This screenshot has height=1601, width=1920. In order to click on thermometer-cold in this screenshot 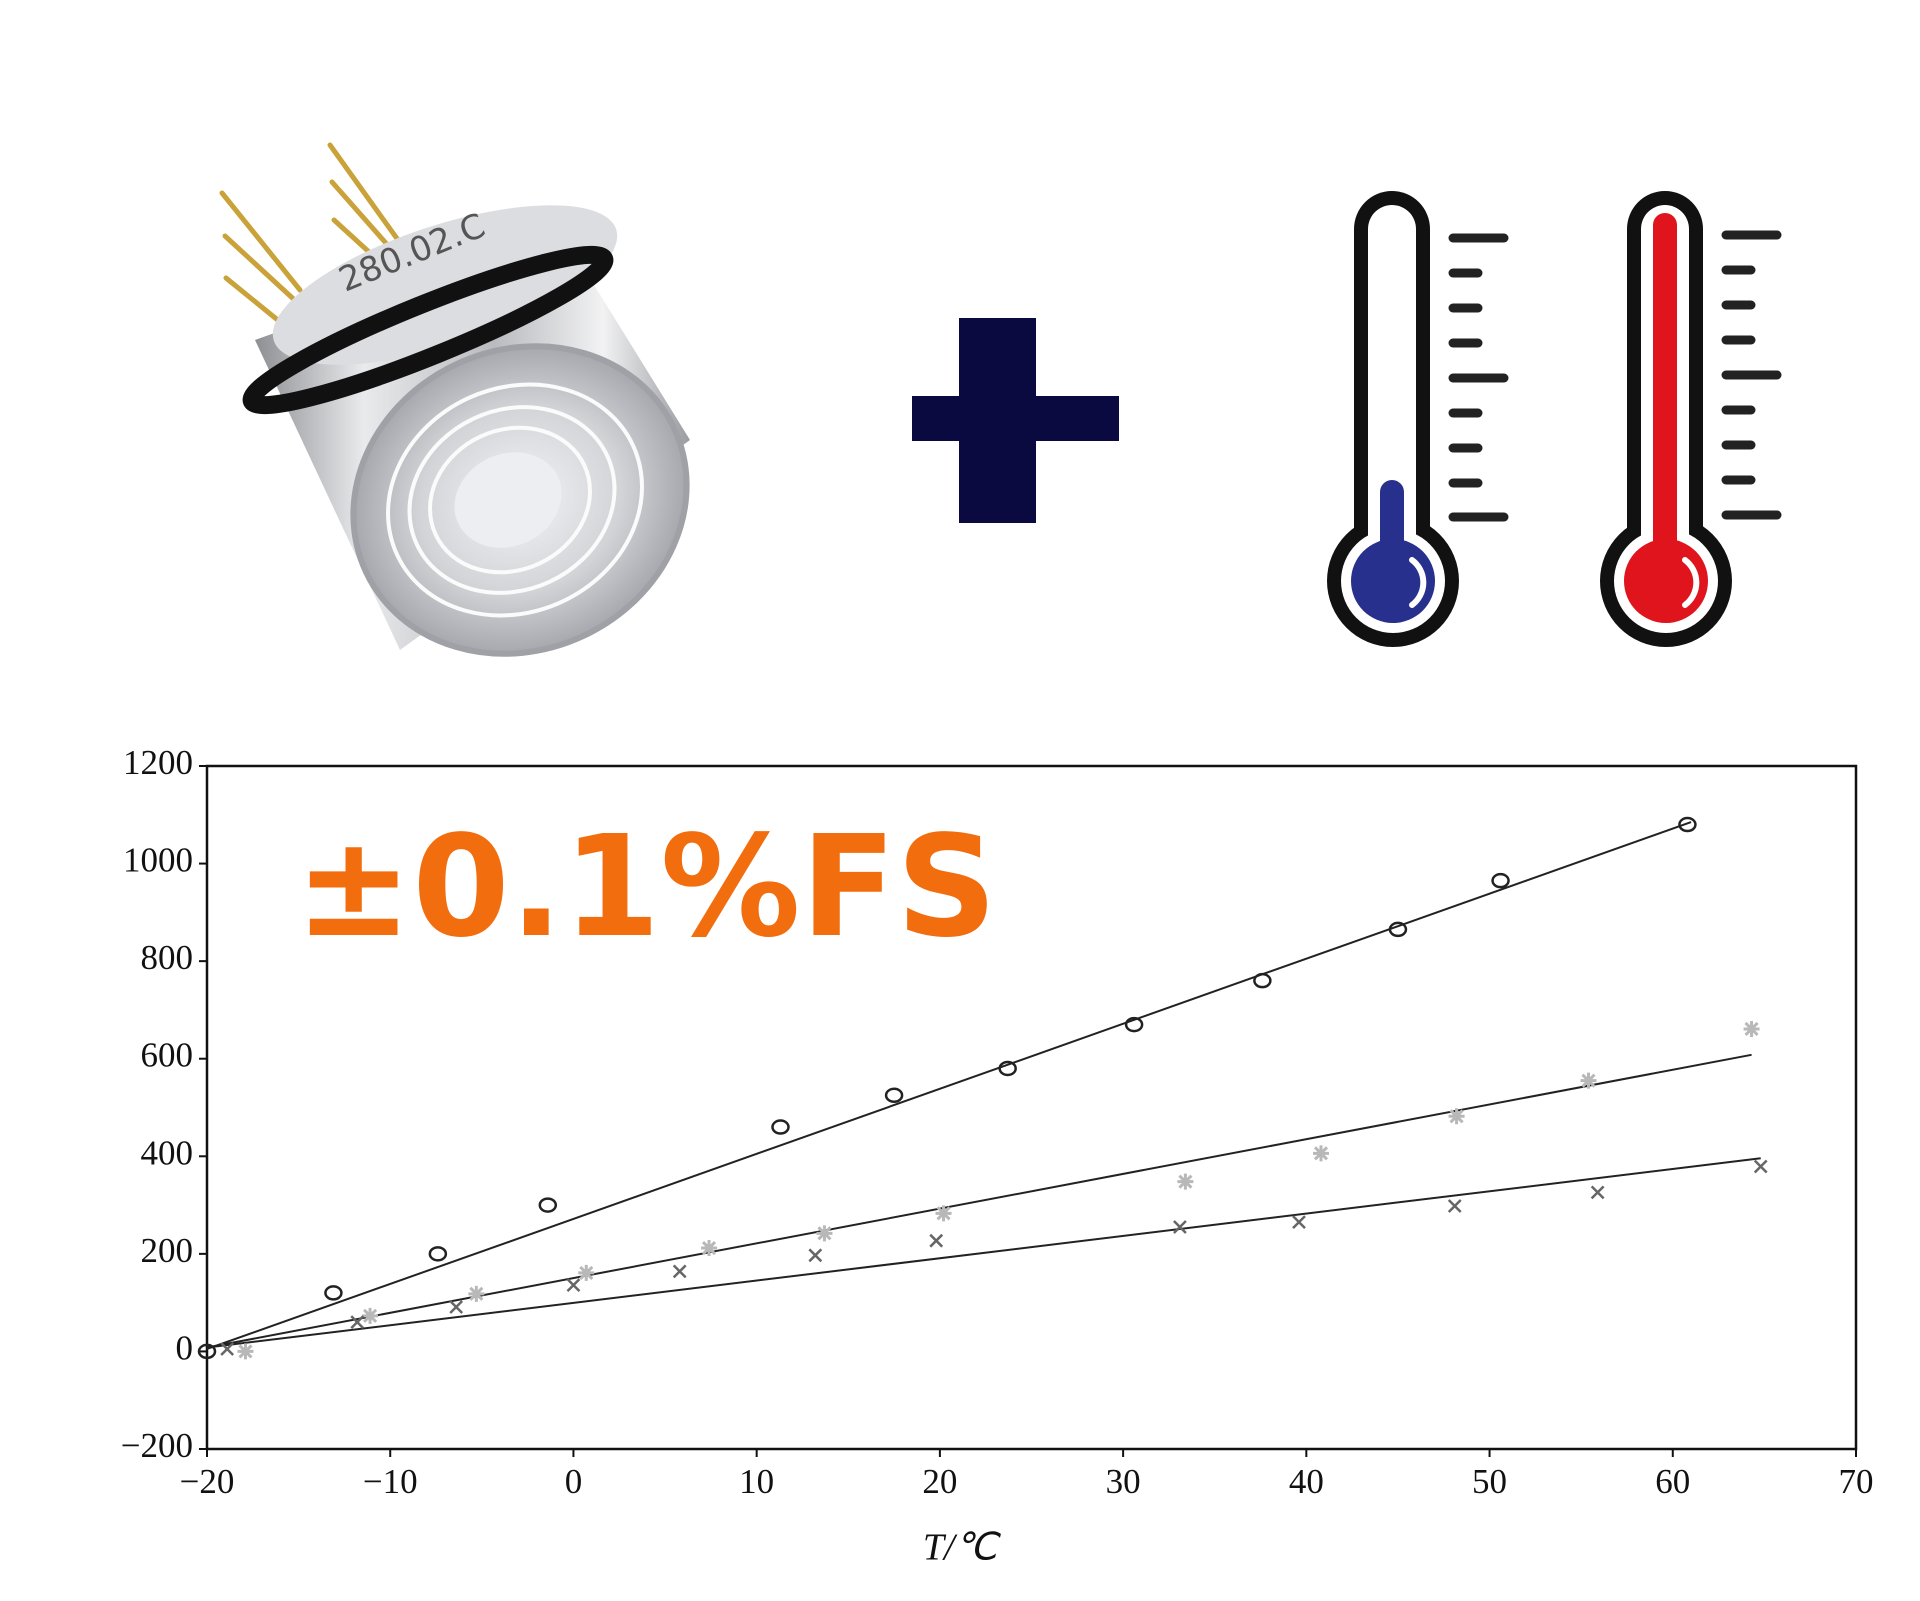, I will do `click(1418, 419)`.